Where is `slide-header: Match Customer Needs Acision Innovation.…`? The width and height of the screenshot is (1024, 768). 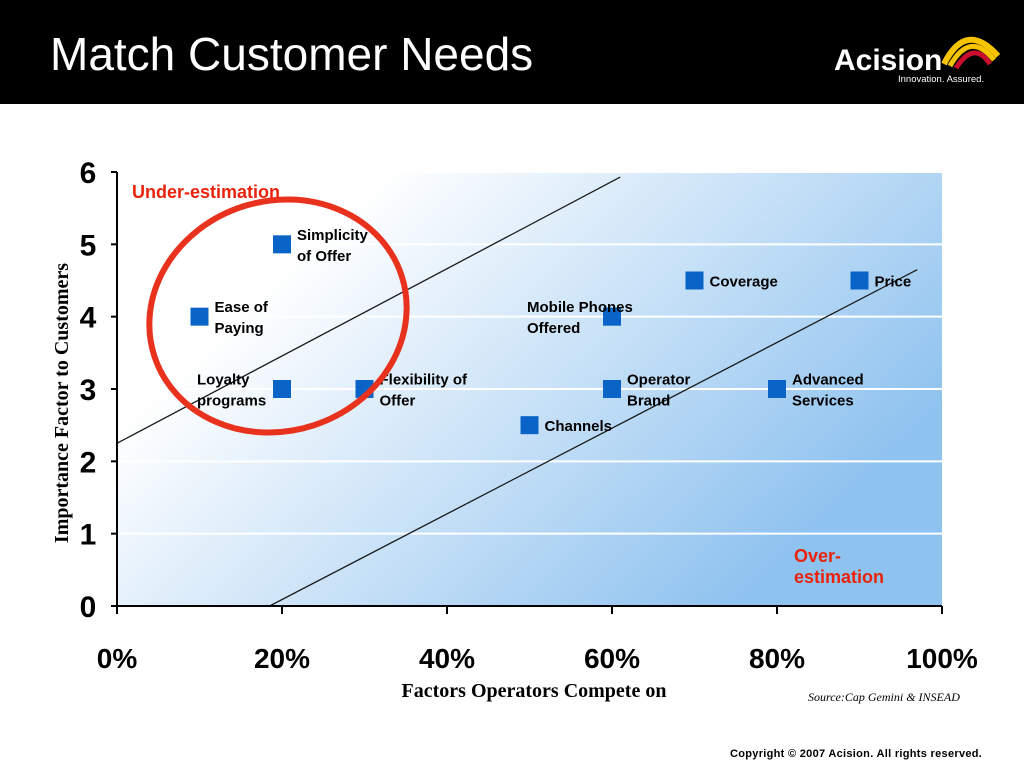
slide-header: Match Customer Needs Acision Innovation.… is located at coordinates (512, 52).